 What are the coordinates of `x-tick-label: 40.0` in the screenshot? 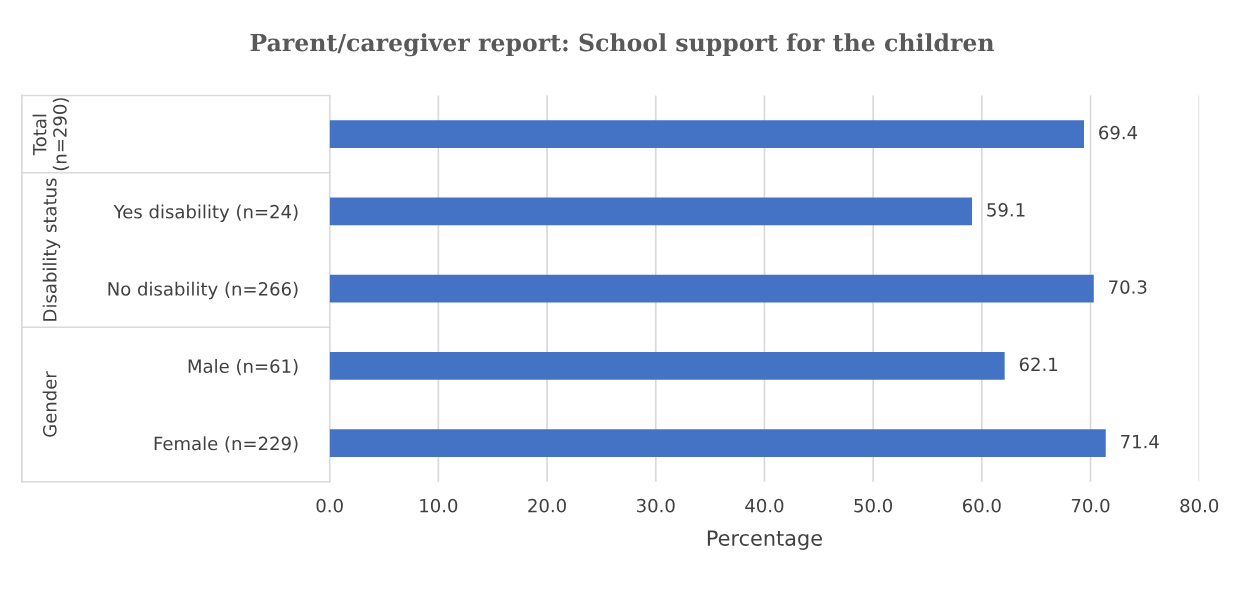 It's located at (764, 505).